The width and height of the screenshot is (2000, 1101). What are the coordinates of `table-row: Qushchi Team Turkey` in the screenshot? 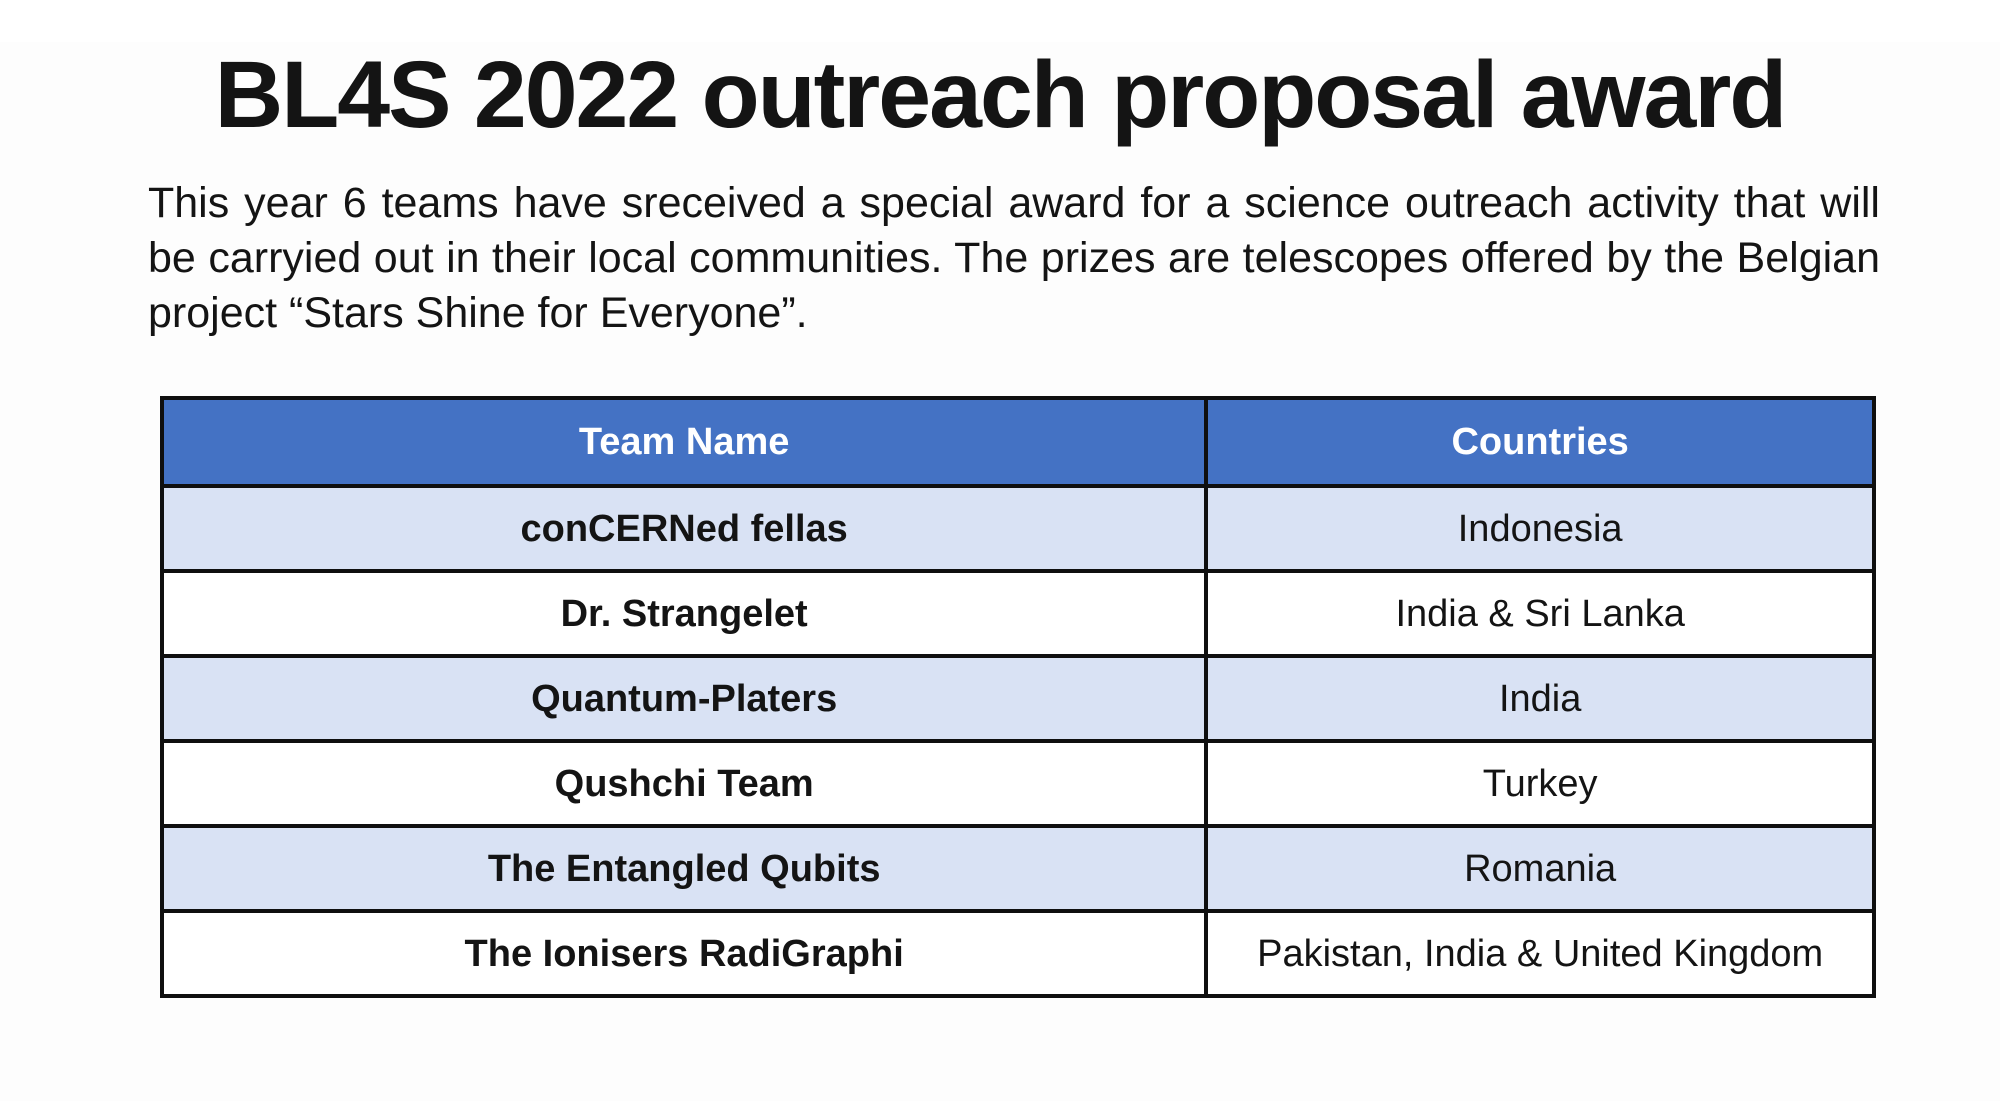 It's located at (1017, 784).